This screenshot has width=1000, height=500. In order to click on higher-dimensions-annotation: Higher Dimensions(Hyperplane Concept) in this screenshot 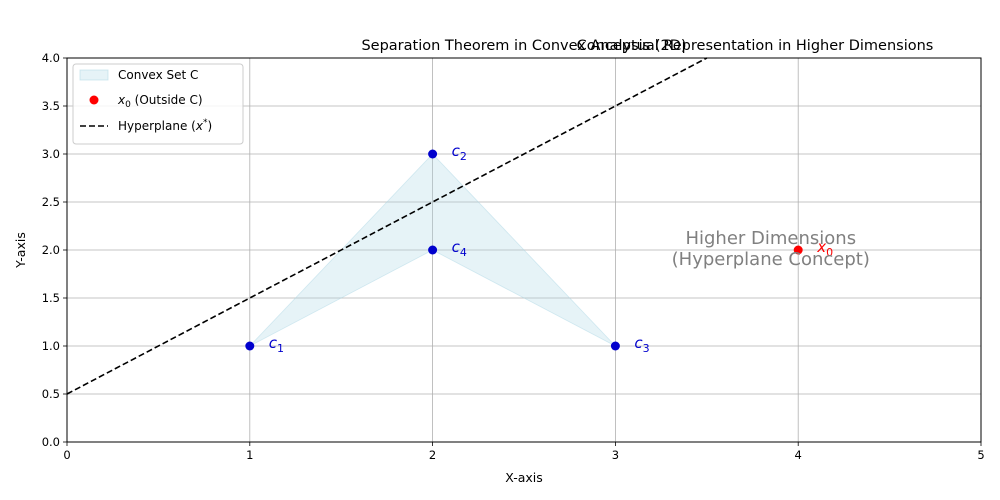, I will do `click(771, 249)`.